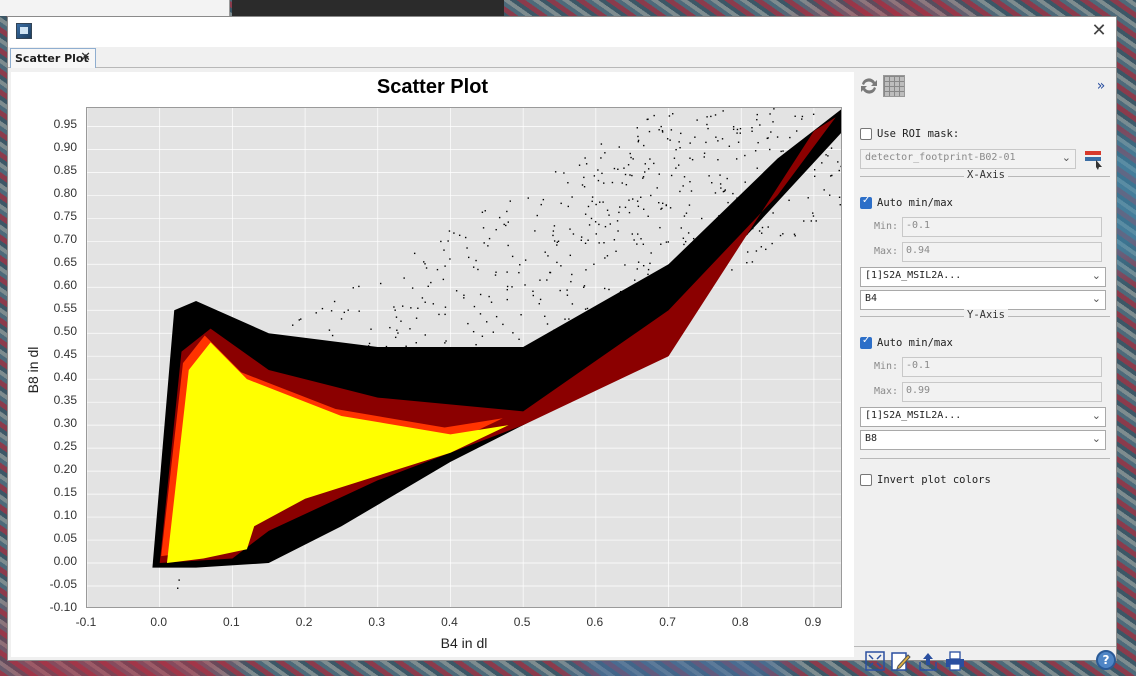 Image resolution: width=1136 pixels, height=676 pixels. Describe the element at coordinates (955, 661) in the screenshot. I see `print-icon` at that location.